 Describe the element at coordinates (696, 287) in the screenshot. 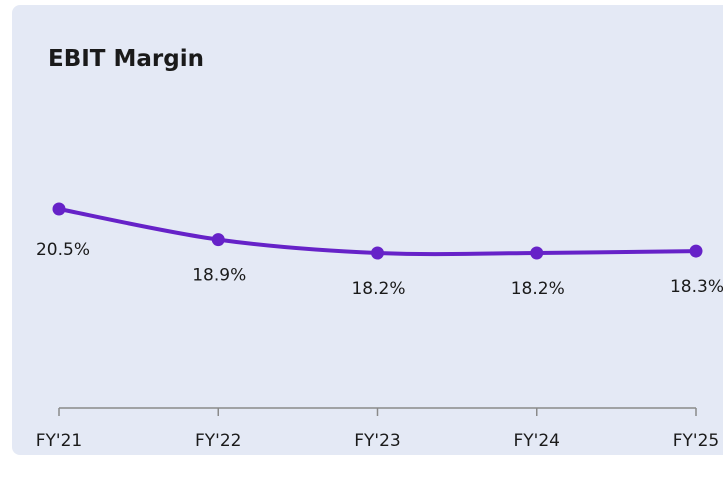

I see `data-label: 18.3%` at that location.